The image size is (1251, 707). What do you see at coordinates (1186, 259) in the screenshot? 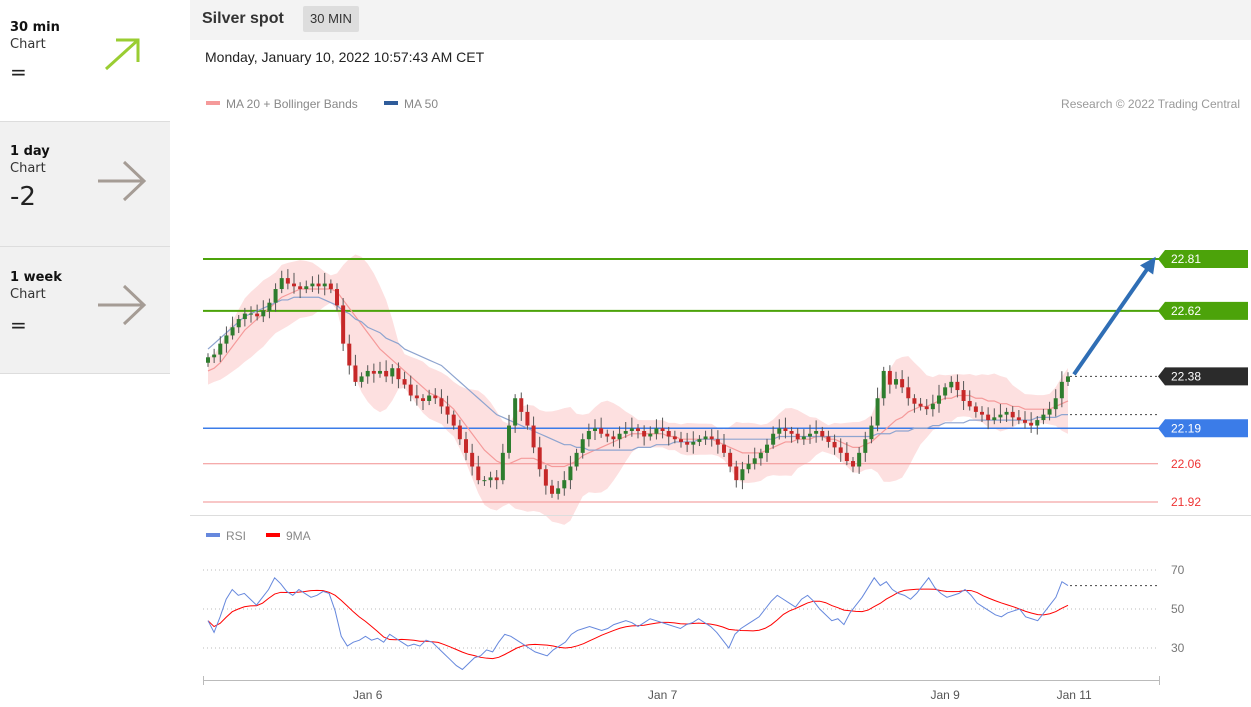
I see `level-label: 22.81` at bounding box center [1186, 259].